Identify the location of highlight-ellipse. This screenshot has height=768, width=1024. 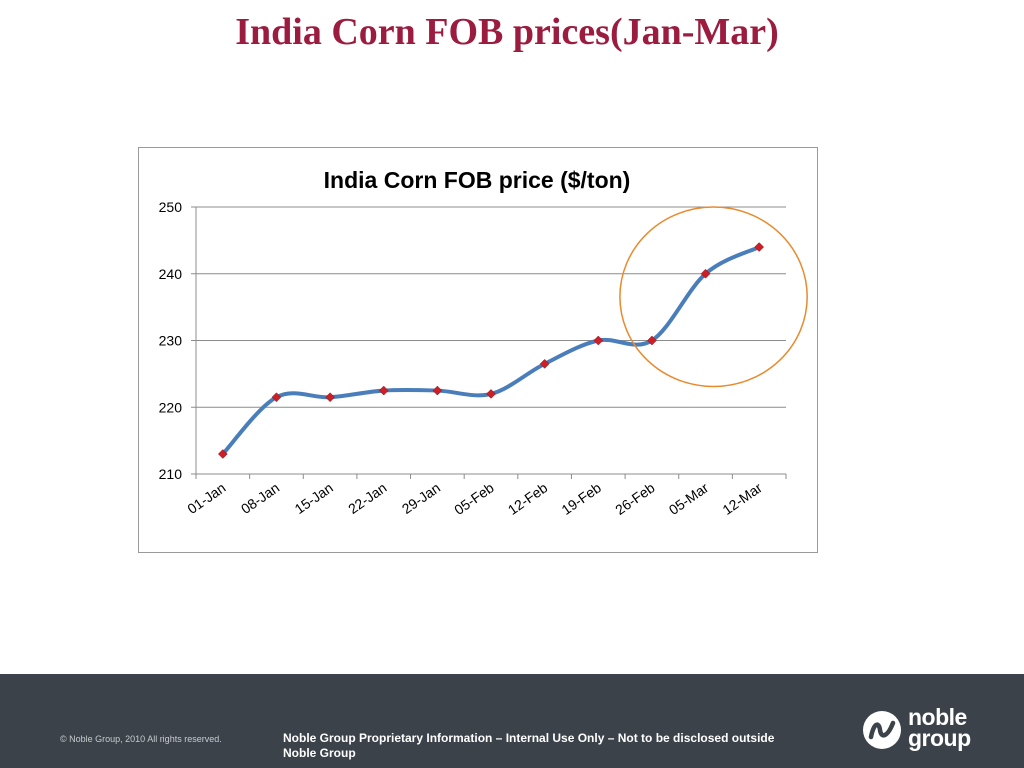
(713, 297).